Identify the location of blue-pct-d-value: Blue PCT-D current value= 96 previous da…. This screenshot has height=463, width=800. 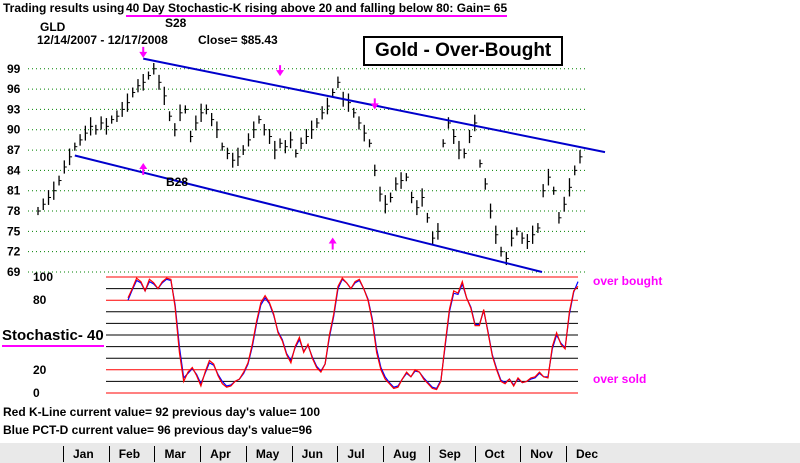
(157, 430).